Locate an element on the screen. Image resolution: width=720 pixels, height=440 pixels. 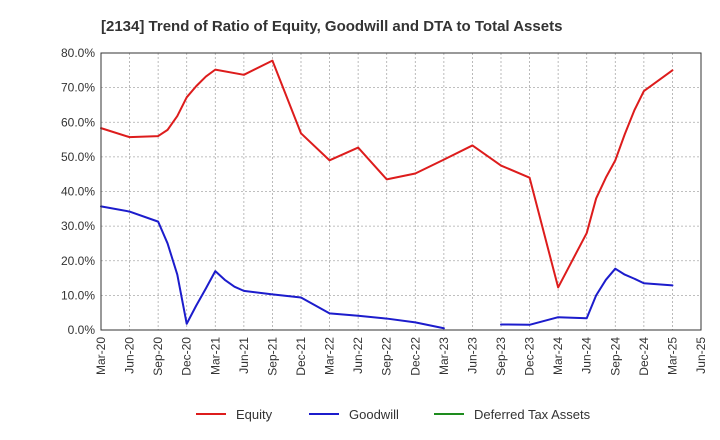
x-tick-label: Sep-23 is located at coordinates (501, 356).